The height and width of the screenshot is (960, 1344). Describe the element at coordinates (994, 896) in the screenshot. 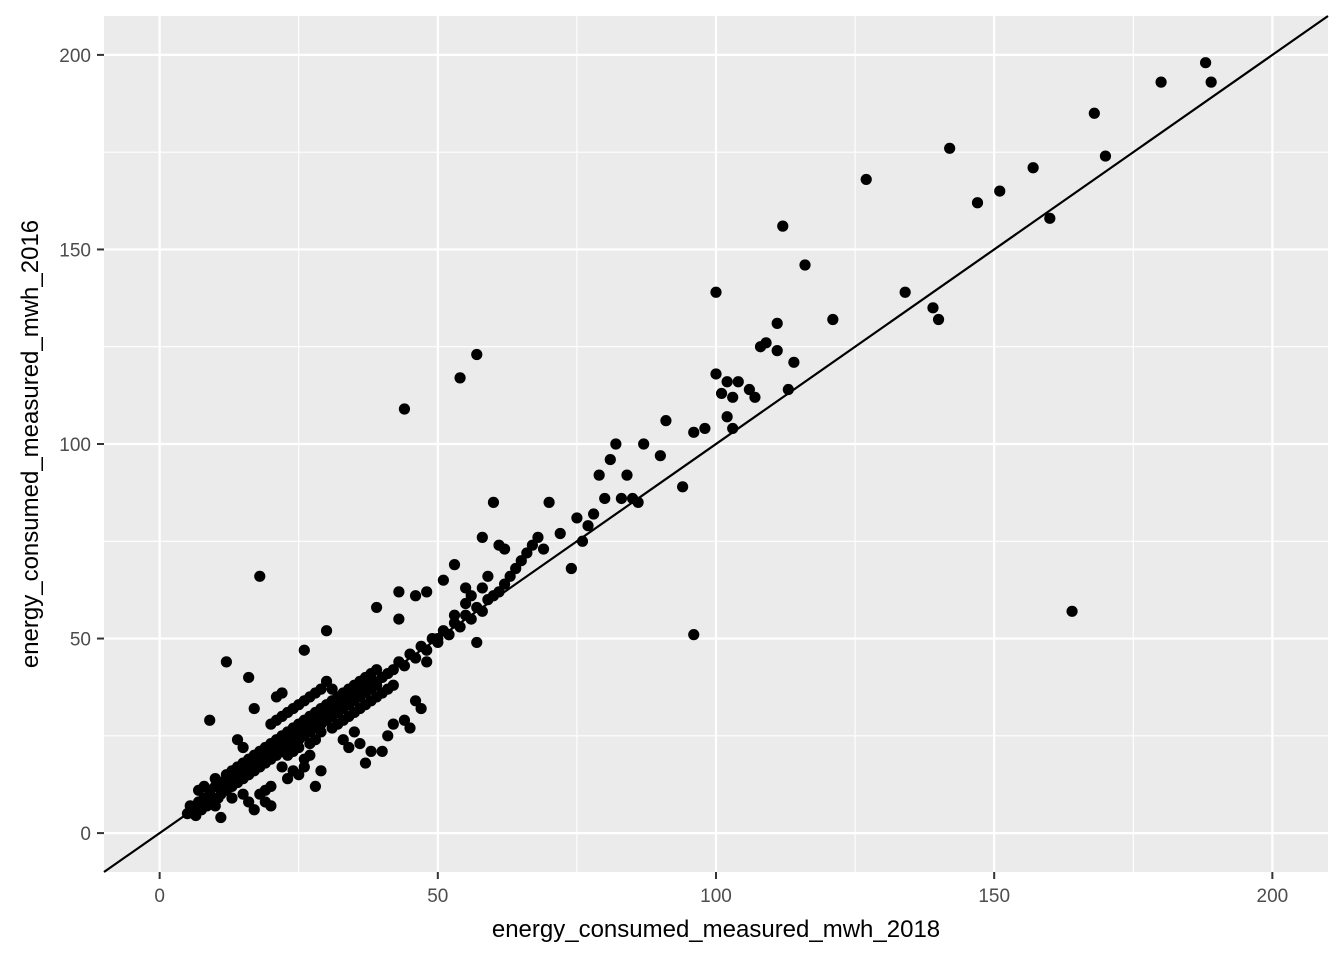

I see `x-tick-label: 150` at that location.